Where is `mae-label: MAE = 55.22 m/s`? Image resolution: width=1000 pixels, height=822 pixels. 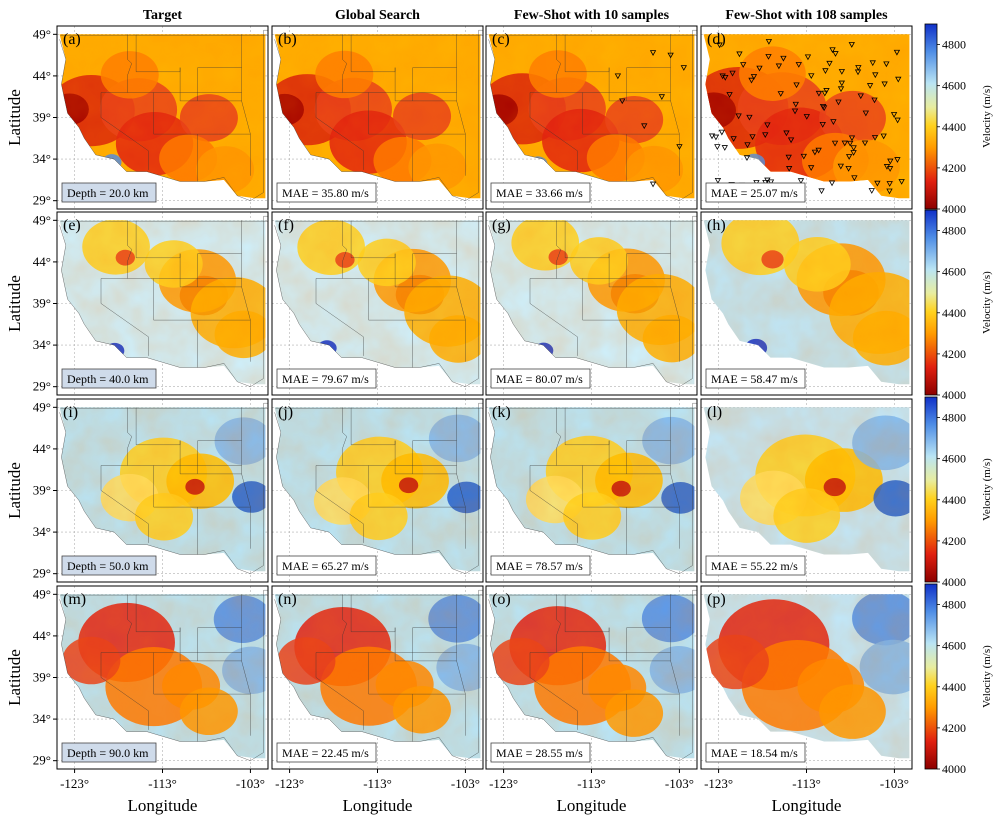 mae-label: MAE = 55.22 m/s is located at coordinates (754, 566).